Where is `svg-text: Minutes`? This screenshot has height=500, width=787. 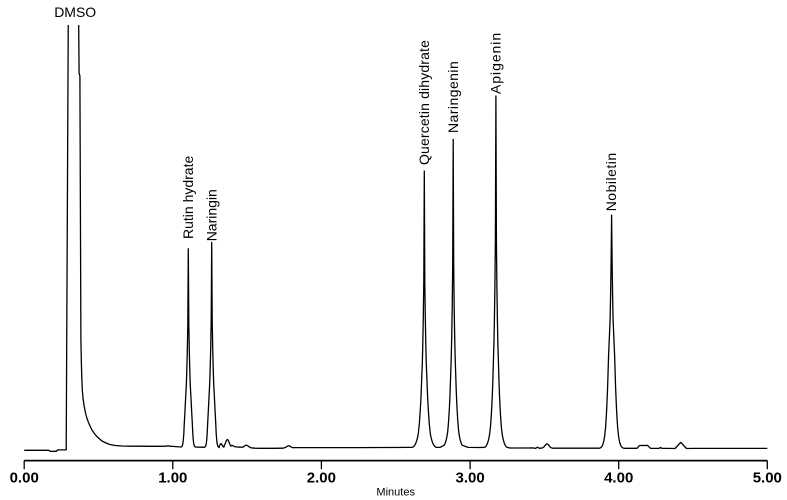
svg-text: Minutes is located at coordinates (395, 492).